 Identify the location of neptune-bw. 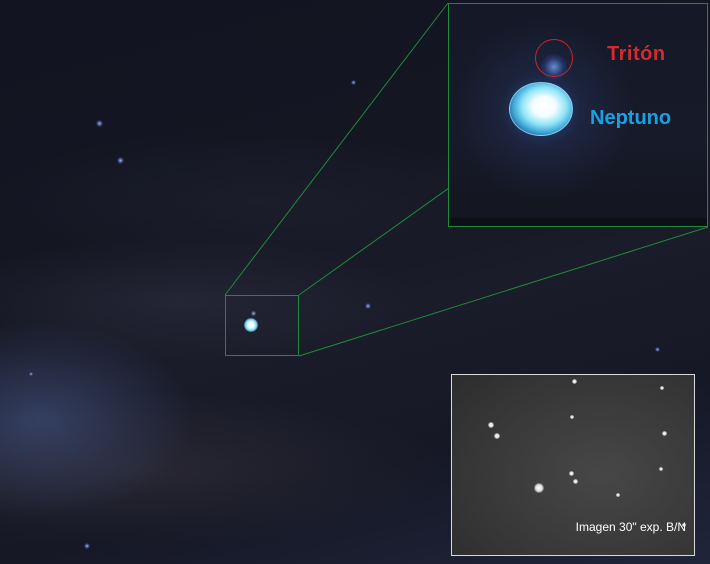
(539, 488).